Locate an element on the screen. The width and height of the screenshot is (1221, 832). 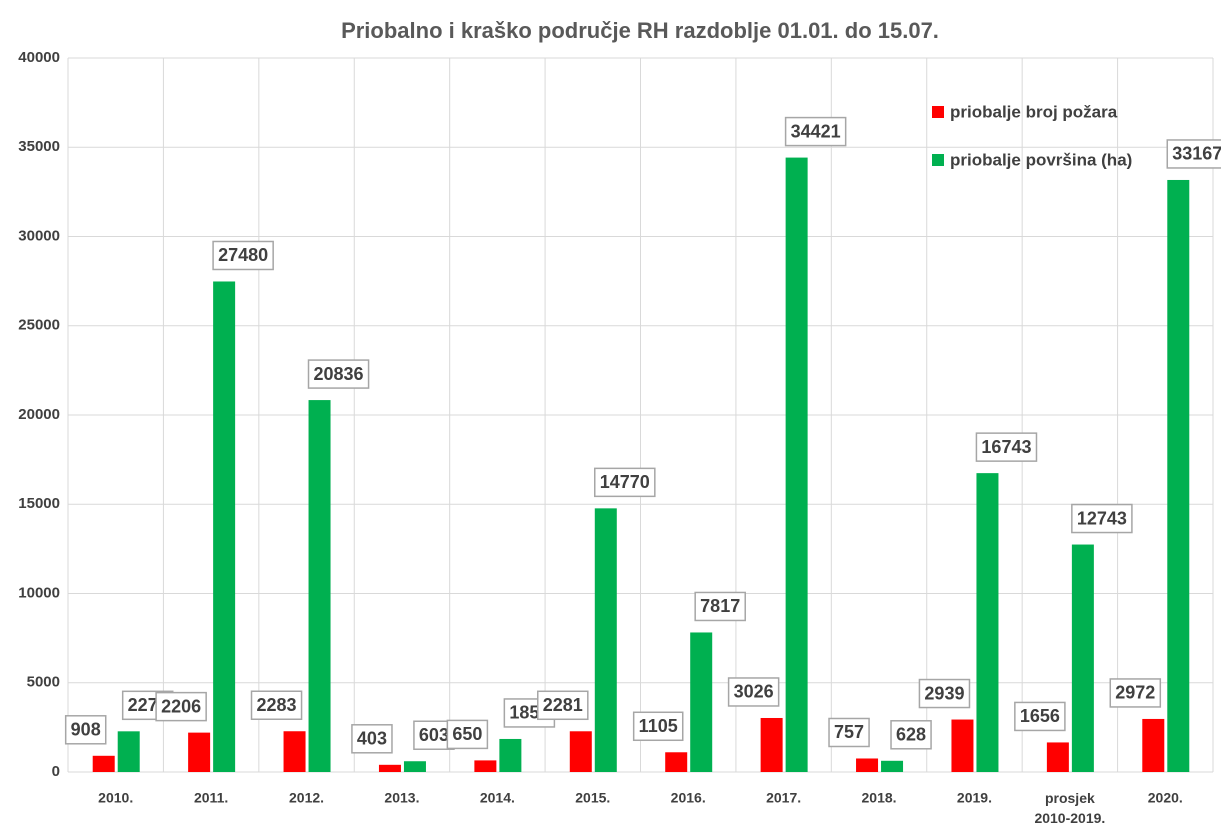
data-label-text: 12743 is located at coordinates (1102, 518).